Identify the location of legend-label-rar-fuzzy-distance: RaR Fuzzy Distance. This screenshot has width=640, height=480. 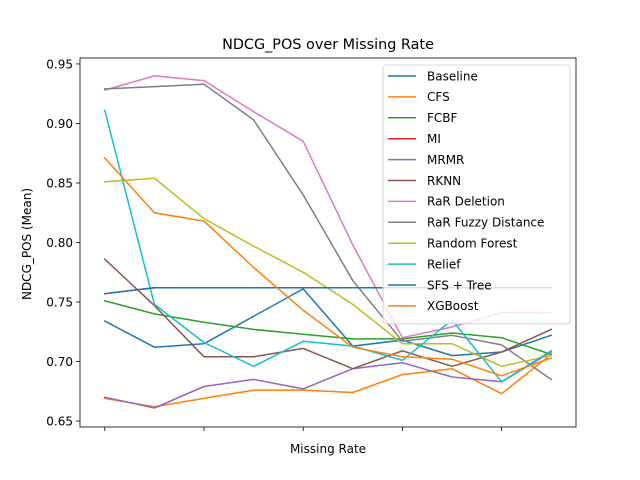
(485, 223).